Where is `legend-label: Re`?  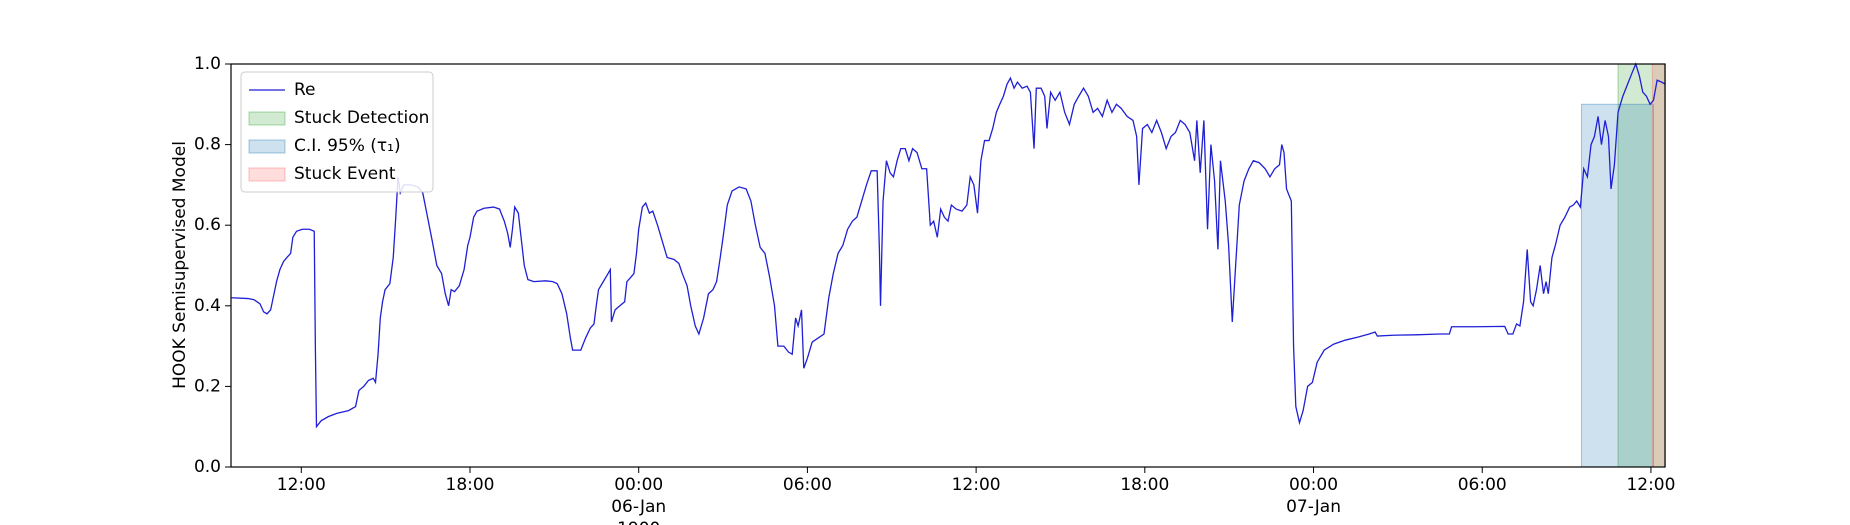
legend-label: Re is located at coordinates (305, 90).